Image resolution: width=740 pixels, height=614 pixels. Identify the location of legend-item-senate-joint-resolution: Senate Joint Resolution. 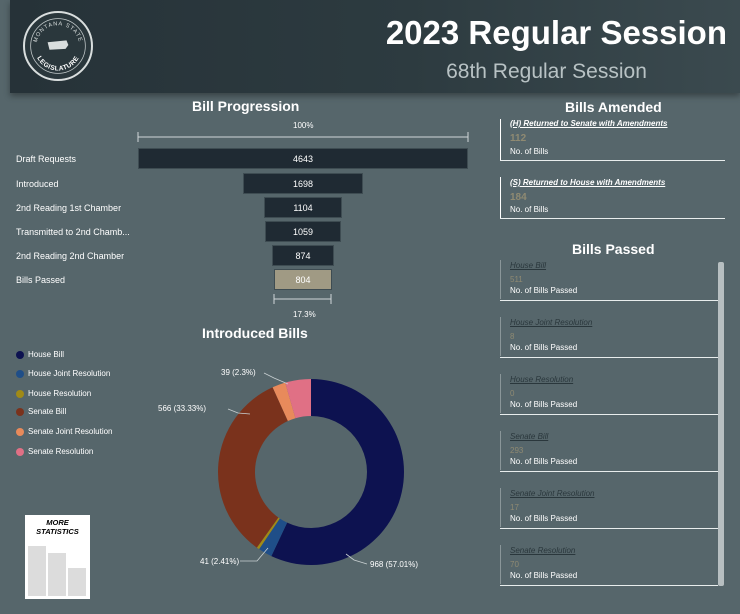
(64, 431).